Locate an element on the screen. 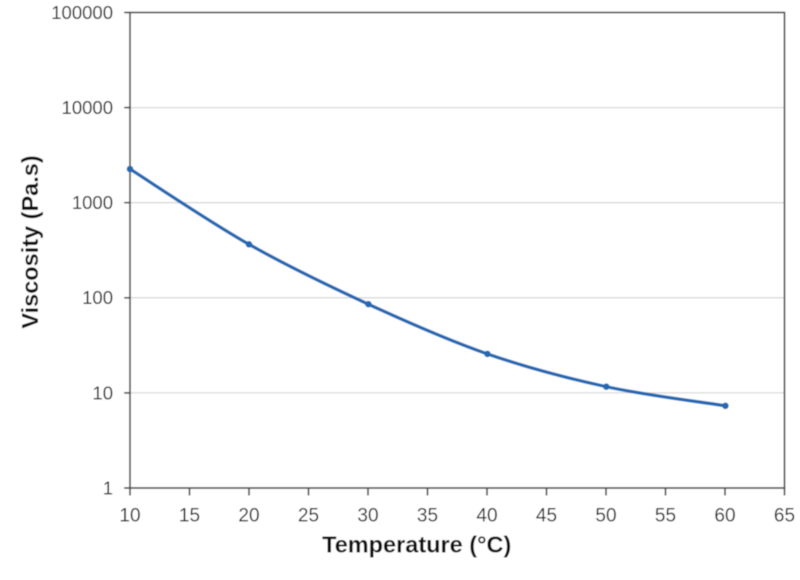 This screenshot has width=800, height=580. svg-text: 45 is located at coordinates (546, 516).